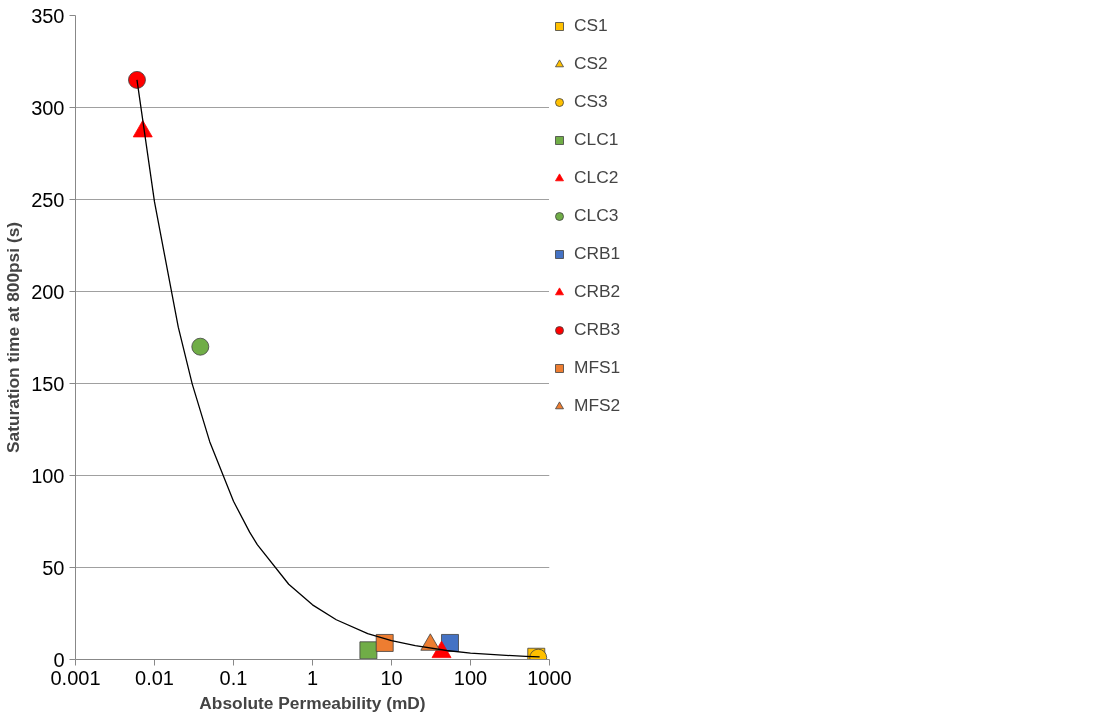  Describe the element at coordinates (597, 291) in the screenshot. I see `legend-label: CRB2` at that location.